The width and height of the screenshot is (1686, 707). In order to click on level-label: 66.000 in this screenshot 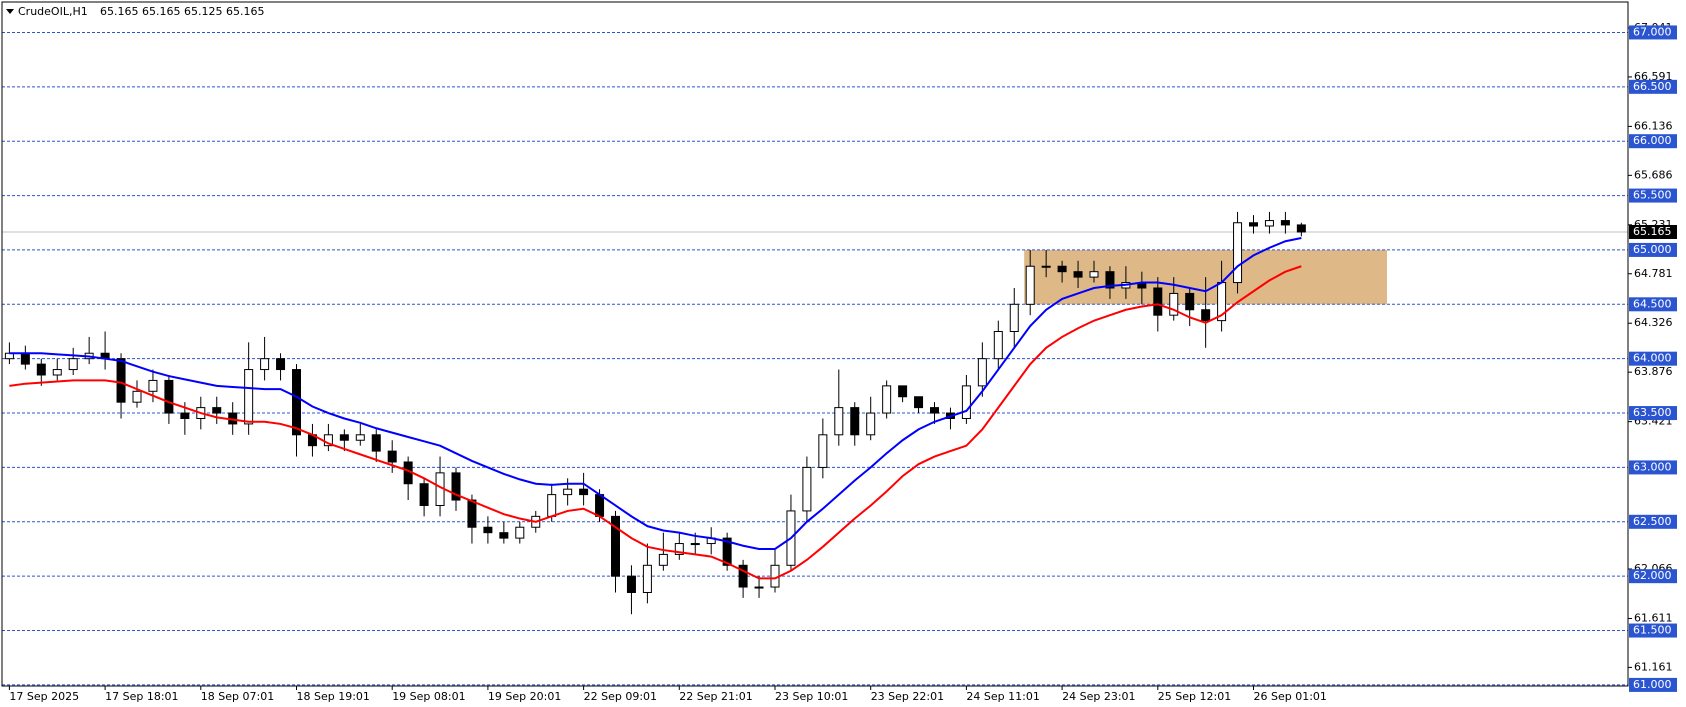, I will do `click(1652, 140)`.